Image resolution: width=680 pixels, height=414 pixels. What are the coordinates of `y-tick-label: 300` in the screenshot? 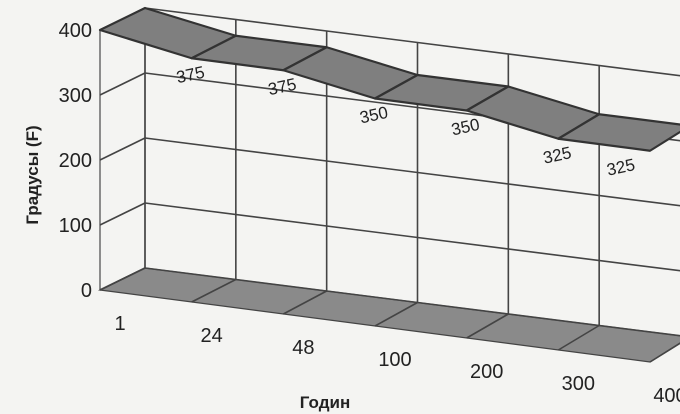 It's located at (75, 96).